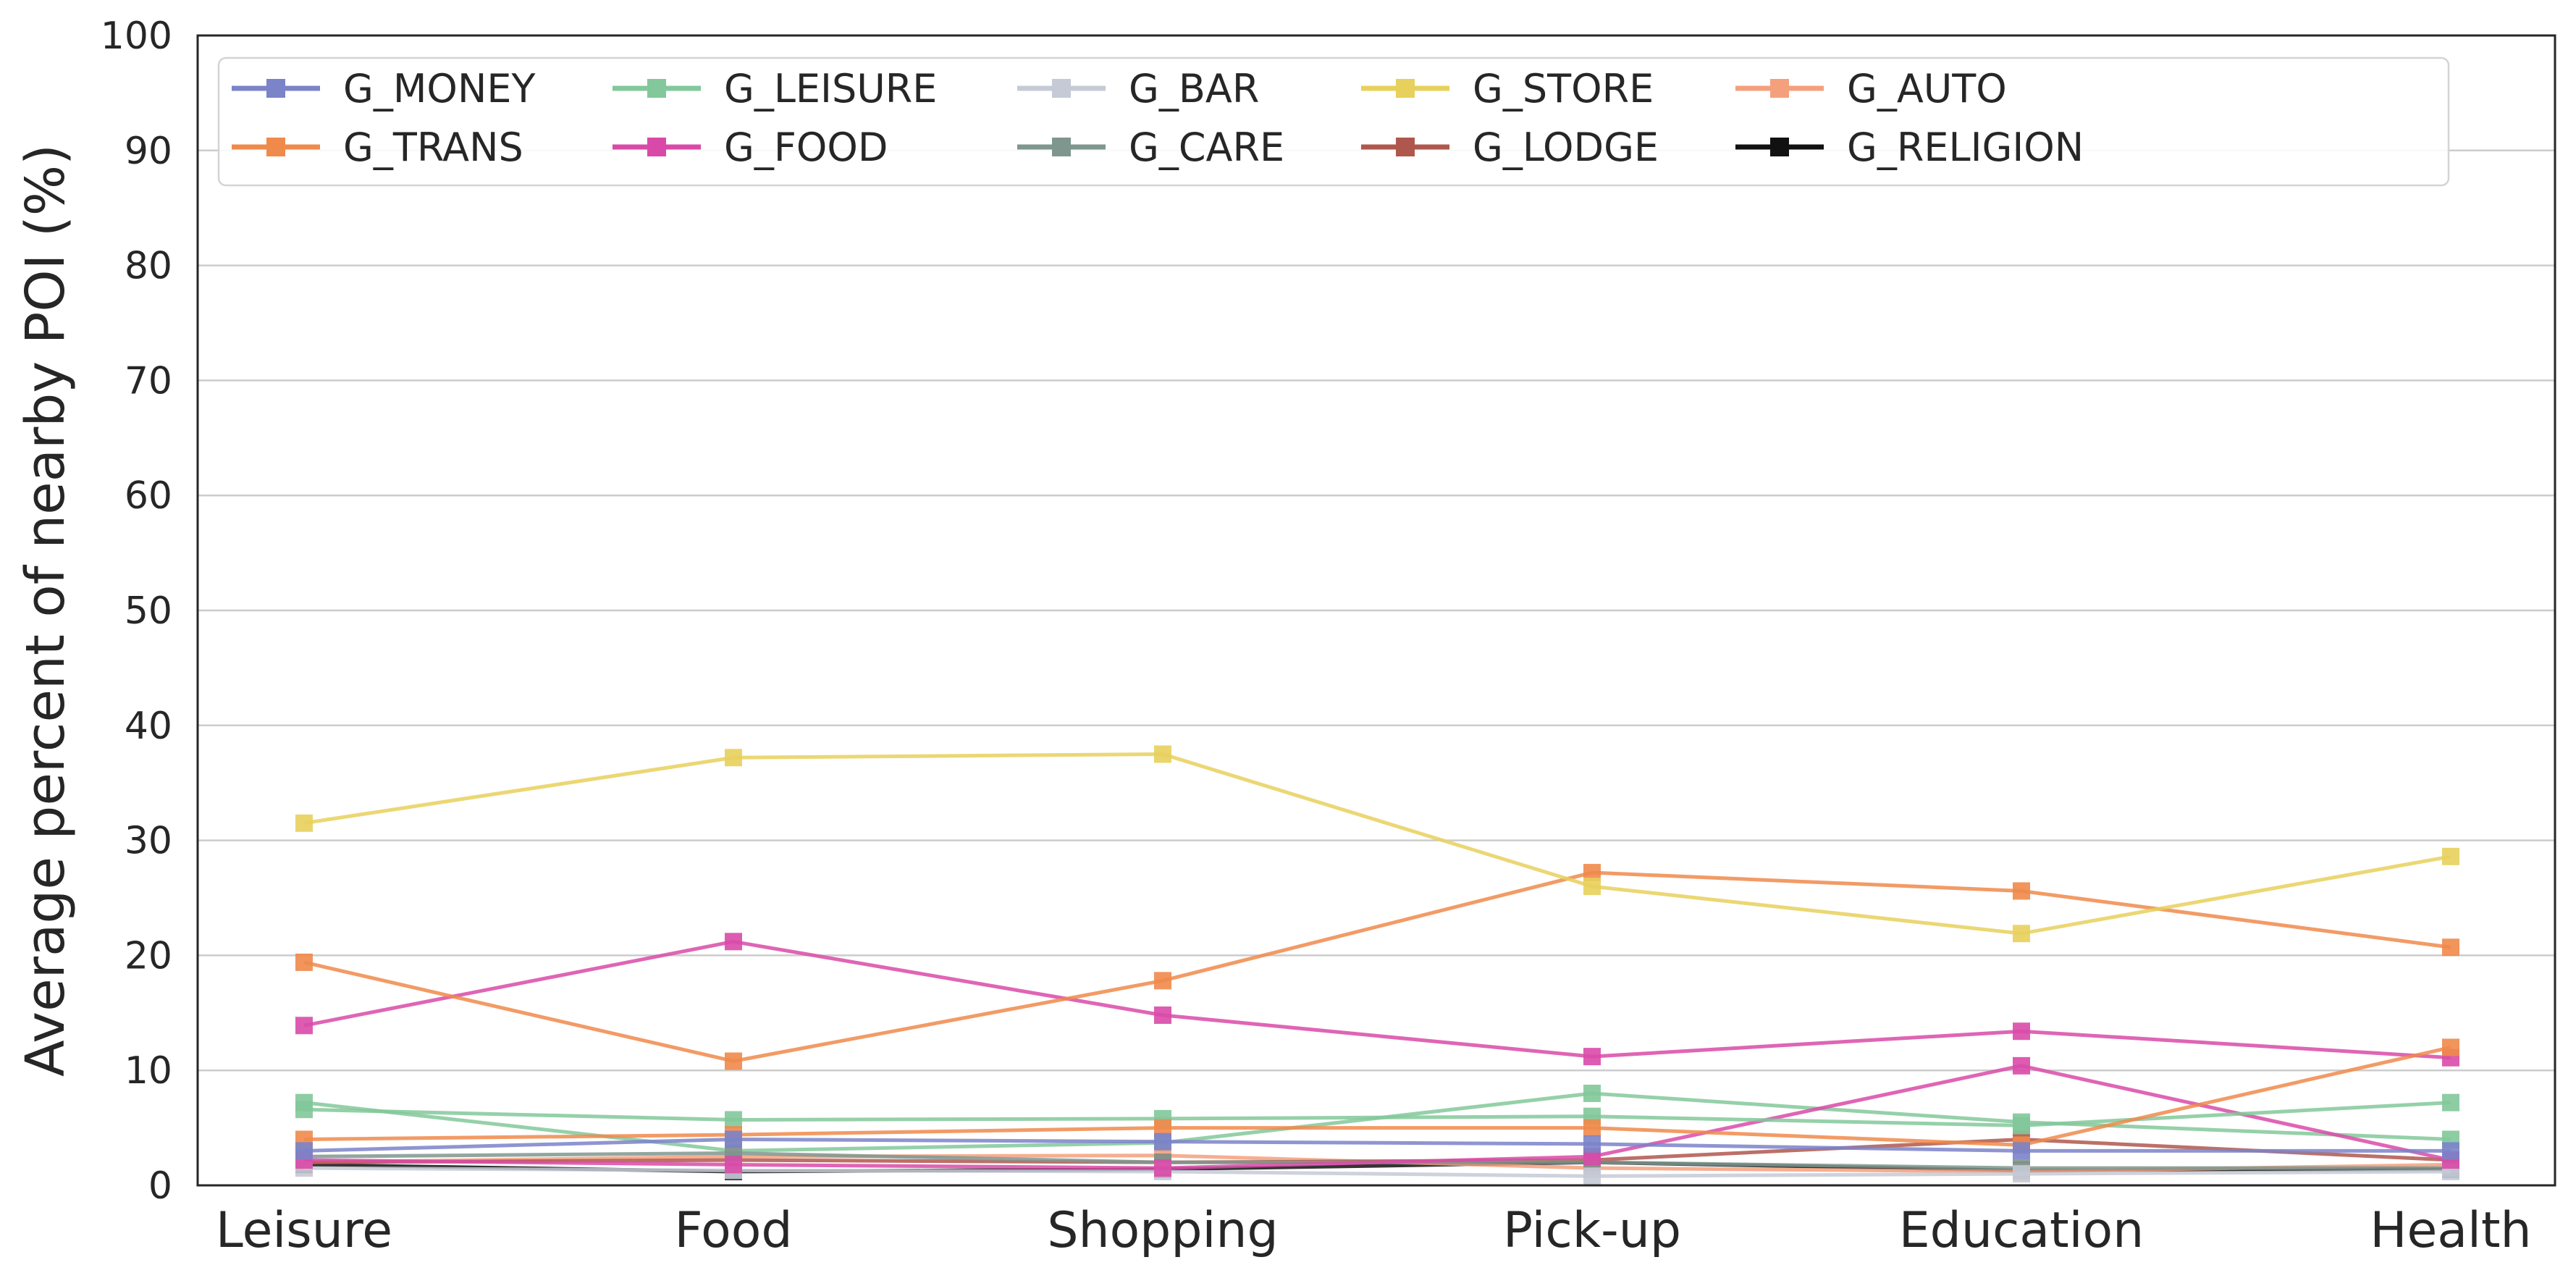 Image resolution: width=2576 pixels, height=1286 pixels. I want to click on legend-label: G_FOOD, so click(806, 147).